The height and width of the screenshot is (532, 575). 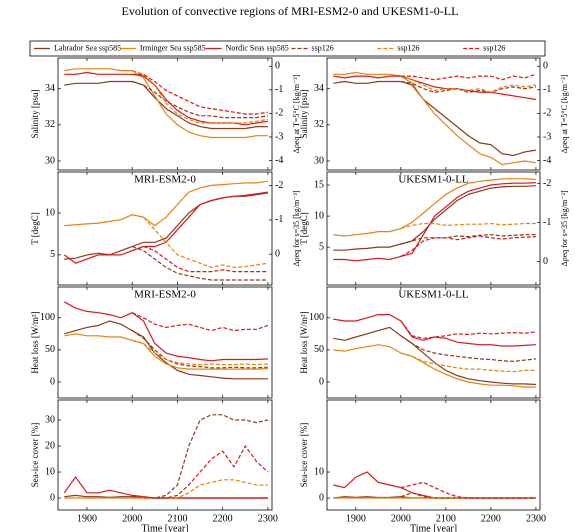 I want to click on y-axis-label: Heat loss [W/m²], so click(x=35, y=342).